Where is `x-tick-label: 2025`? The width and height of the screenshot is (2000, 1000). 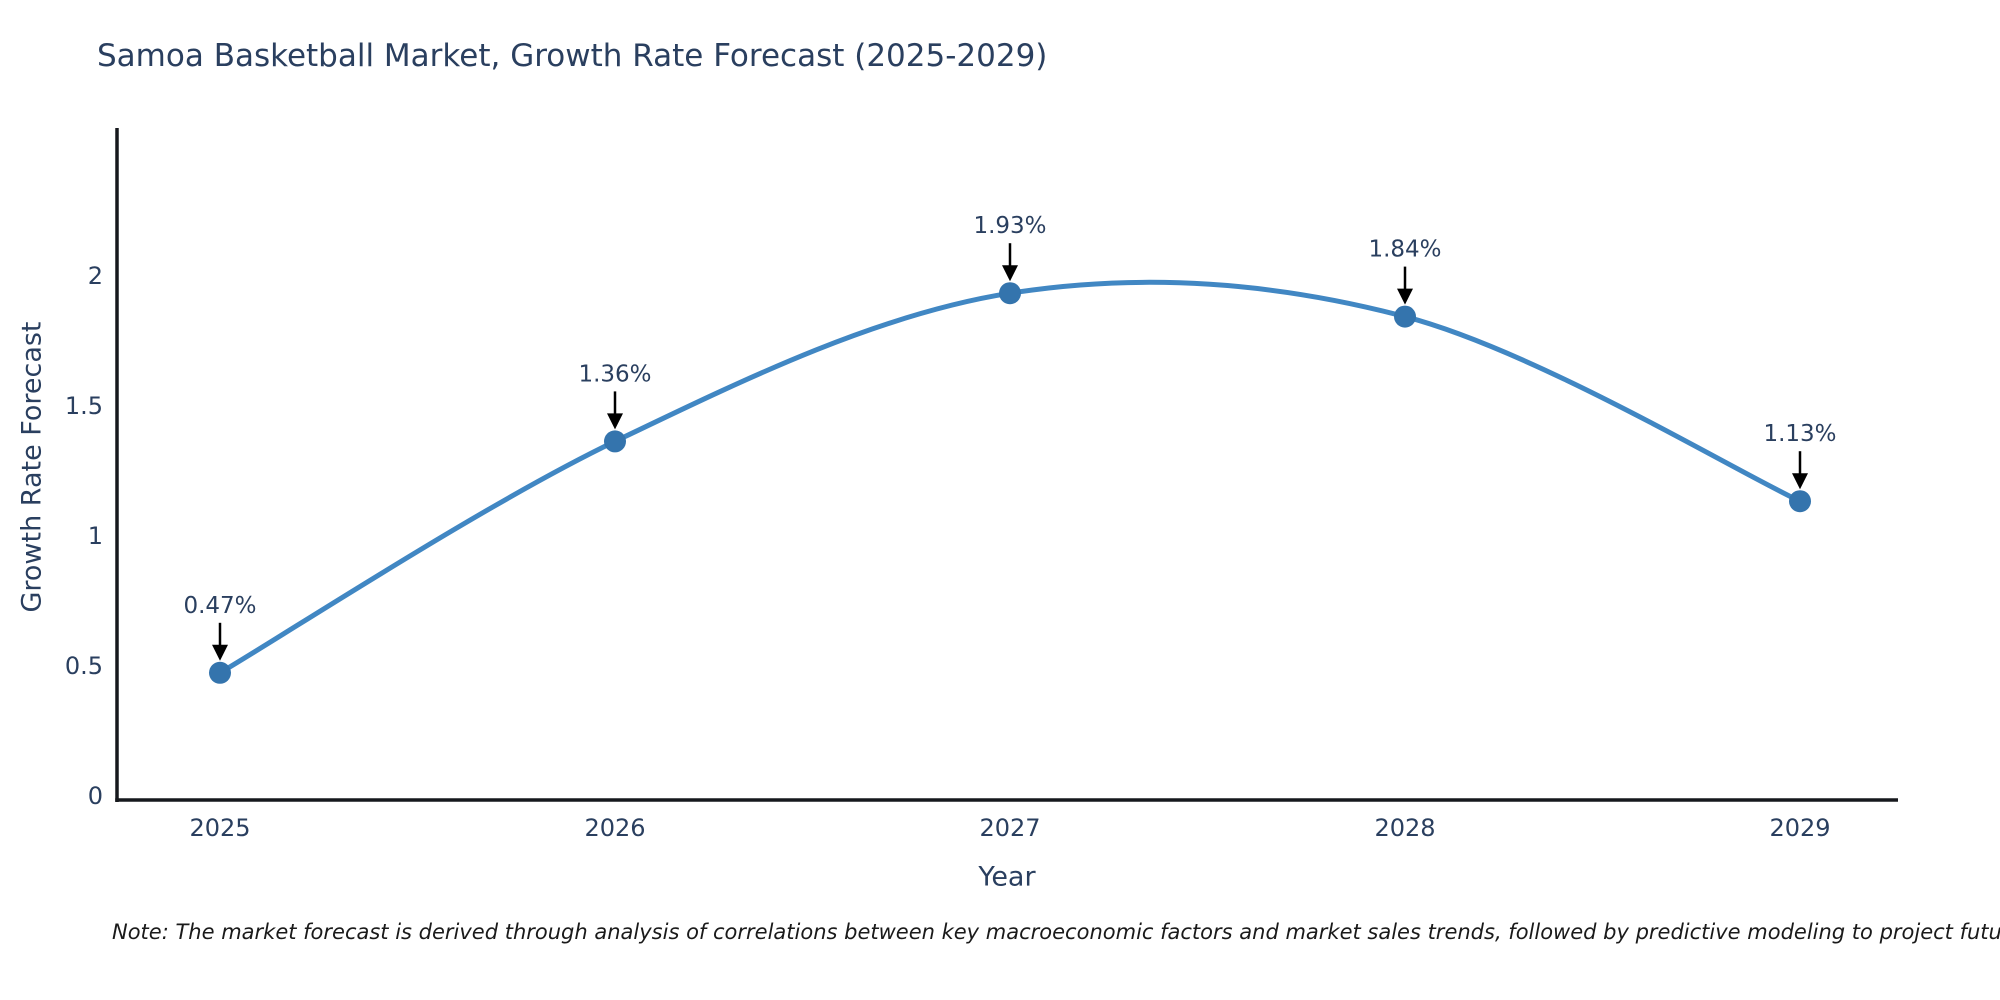 x-tick-label: 2025 is located at coordinates (219, 828).